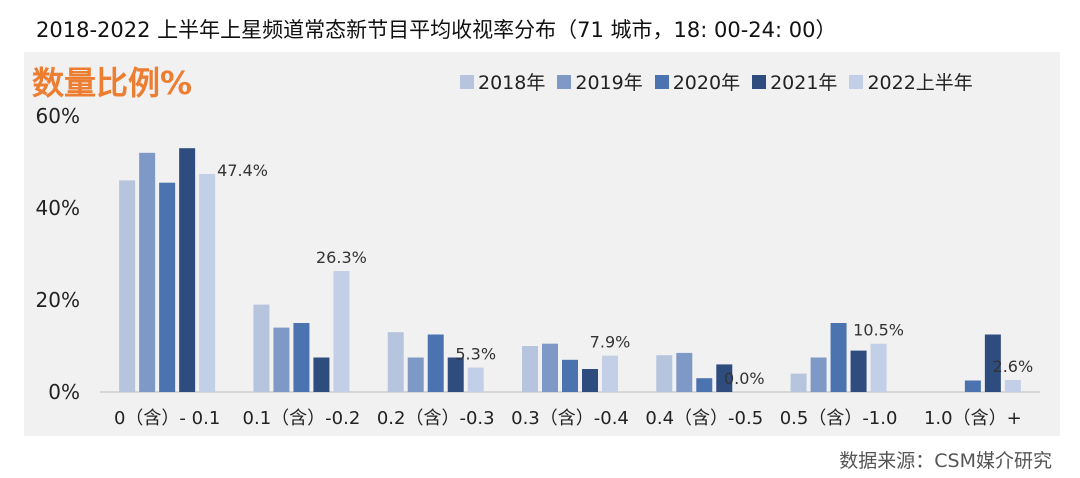 Image resolution: width=1080 pixels, height=478 pixels. What do you see at coordinates (920, 83) in the screenshot?
I see `legend-label: 2022上半年` at bounding box center [920, 83].